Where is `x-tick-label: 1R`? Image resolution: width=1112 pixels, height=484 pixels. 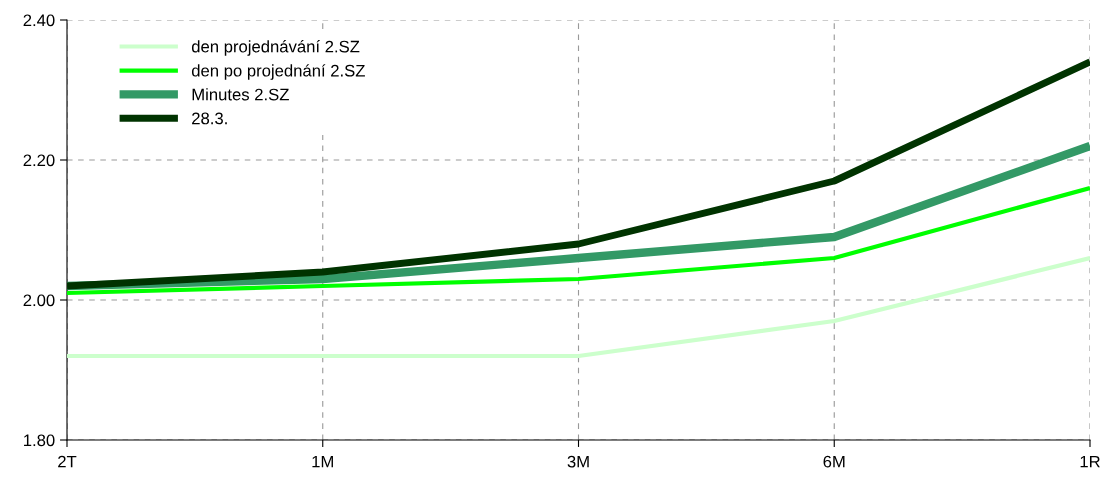
x-tick-label: 1R is located at coordinates (1090, 461).